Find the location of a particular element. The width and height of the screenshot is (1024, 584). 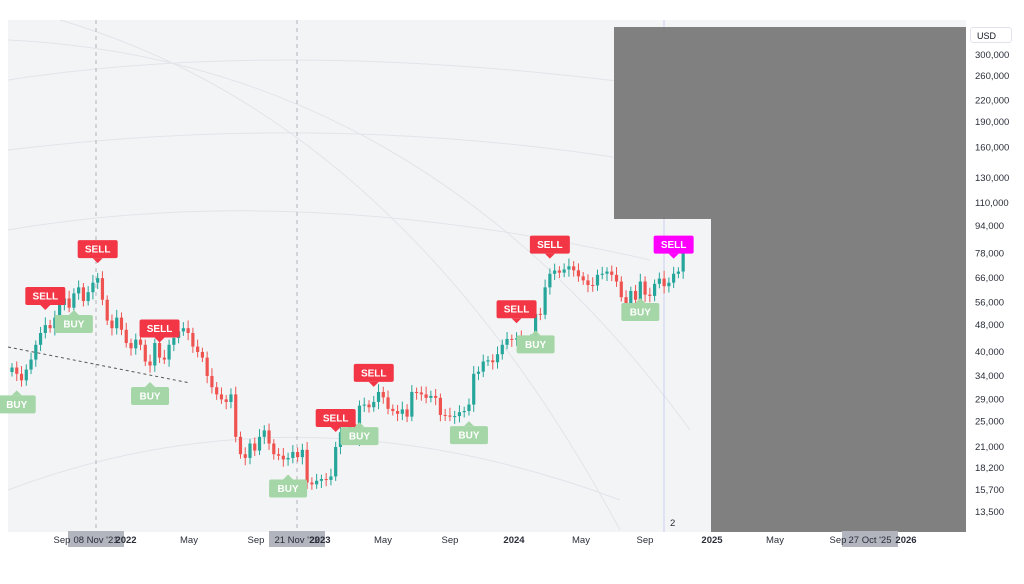

y-tick-label: 94,000 is located at coordinates (989, 226).